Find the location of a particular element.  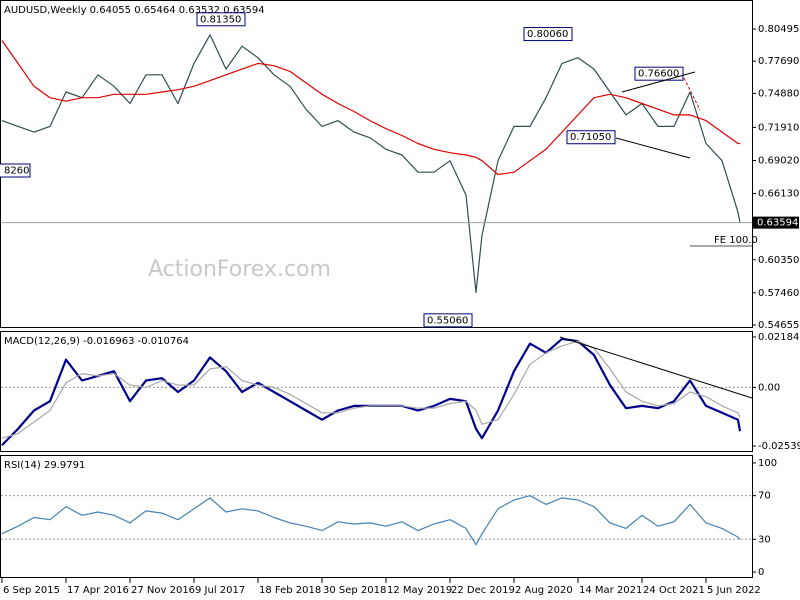

price-annotation: 0.81350 is located at coordinates (220, 19).